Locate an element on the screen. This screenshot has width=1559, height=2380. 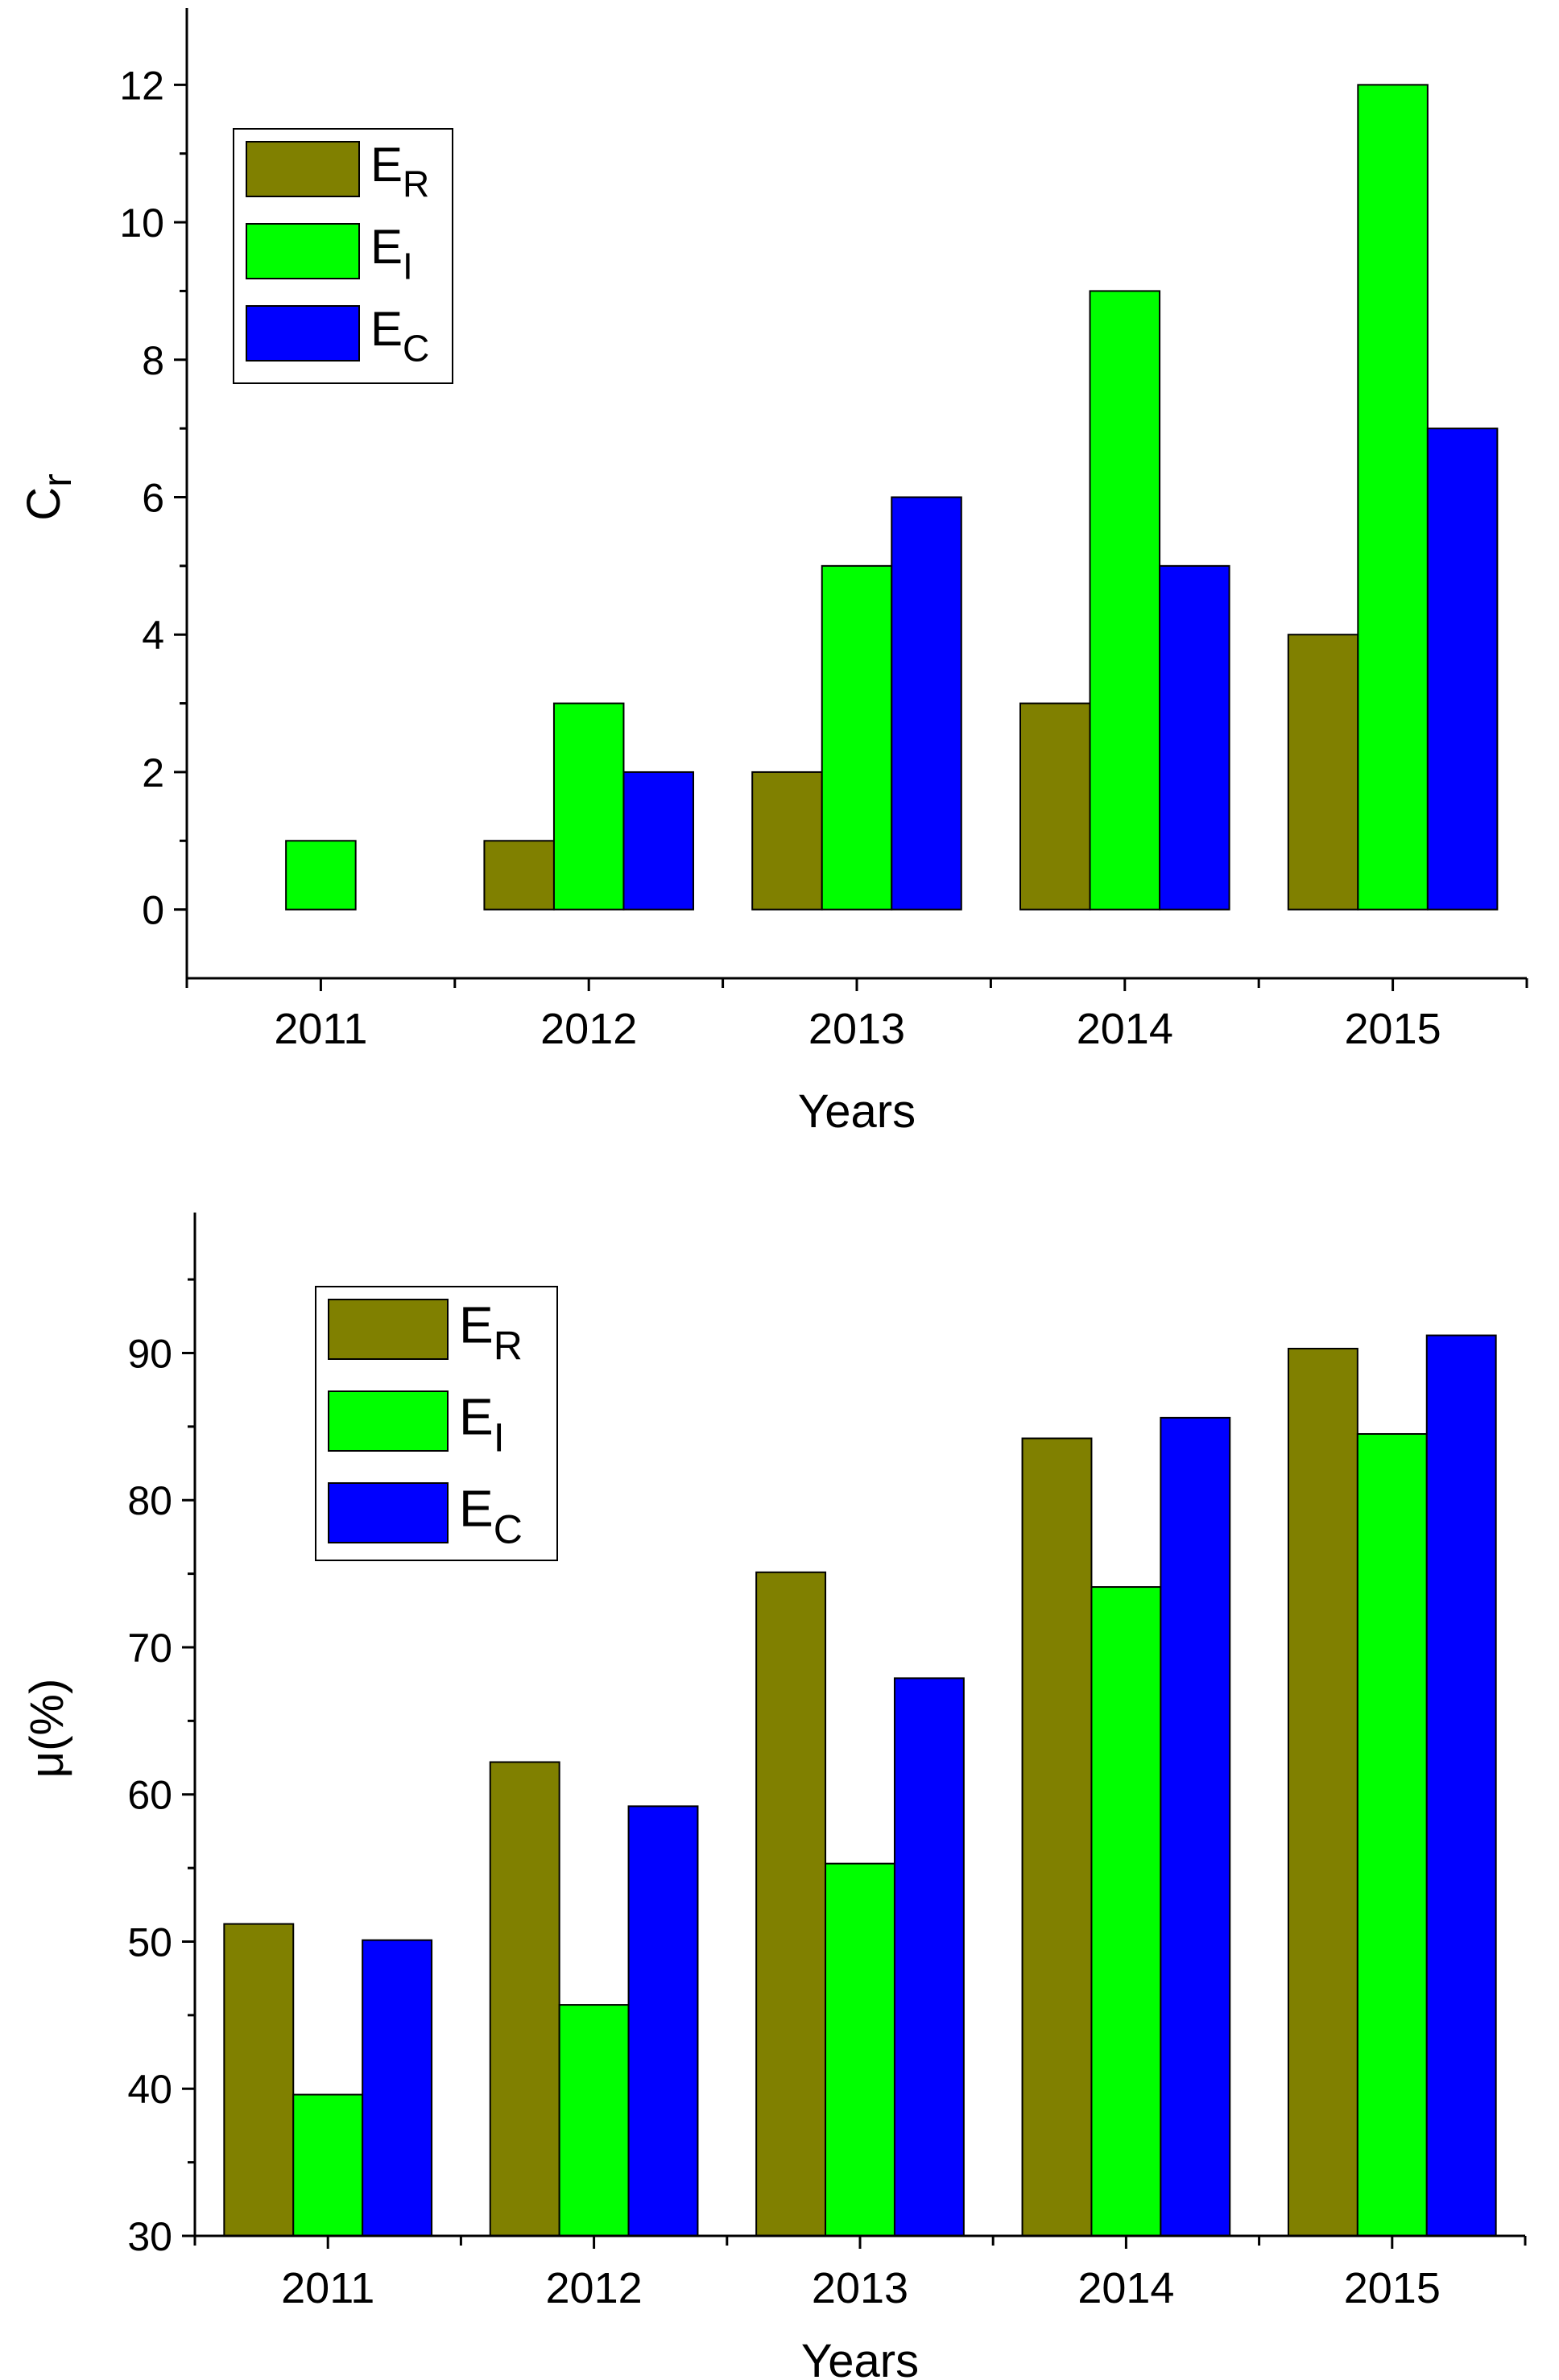
y-tick-label: 50 is located at coordinates (149, 1942).